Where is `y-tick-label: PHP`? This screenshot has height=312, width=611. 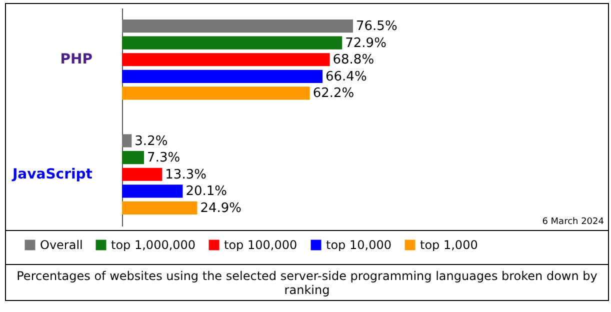
y-tick-label: PHP is located at coordinates (76, 60).